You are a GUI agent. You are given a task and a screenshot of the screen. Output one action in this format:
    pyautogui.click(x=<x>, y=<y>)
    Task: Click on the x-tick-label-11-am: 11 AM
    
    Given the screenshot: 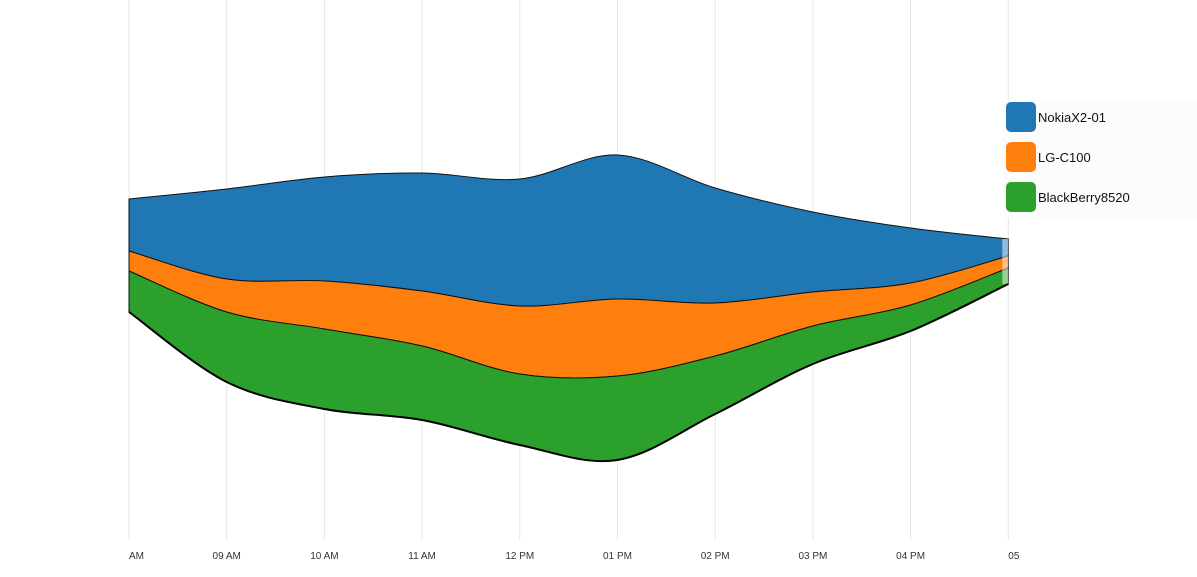 What is the action you would take?
    pyautogui.click(x=422, y=556)
    